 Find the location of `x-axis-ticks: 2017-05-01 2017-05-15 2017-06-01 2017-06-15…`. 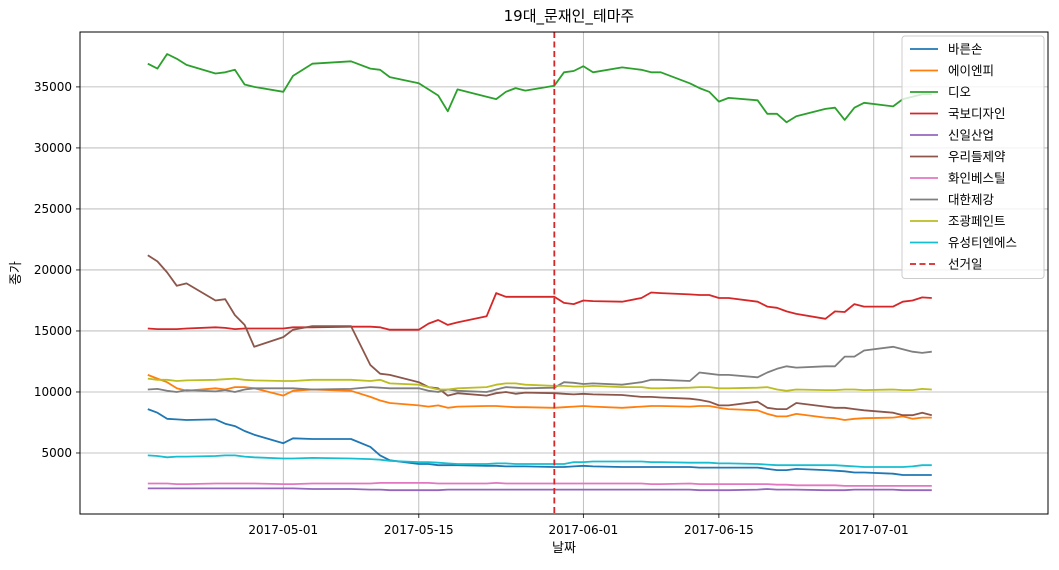

x-axis-ticks: 2017-05-01 2017-05-15 2017-06-01 2017-06-15… is located at coordinates (578, 525).